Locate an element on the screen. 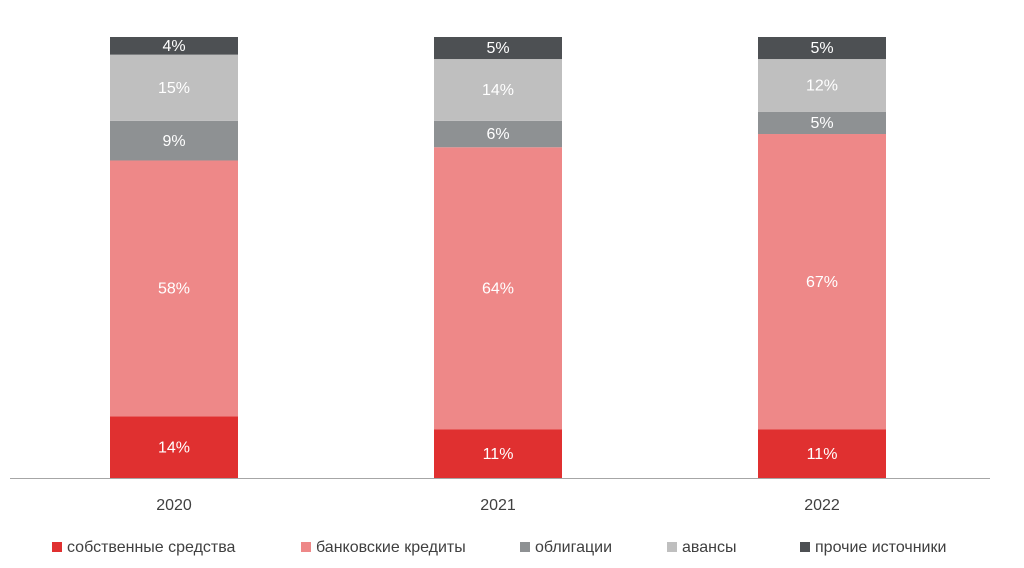 The height and width of the screenshot is (568, 1024). legend-label: собственные средства is located at coordinates (151, 547).